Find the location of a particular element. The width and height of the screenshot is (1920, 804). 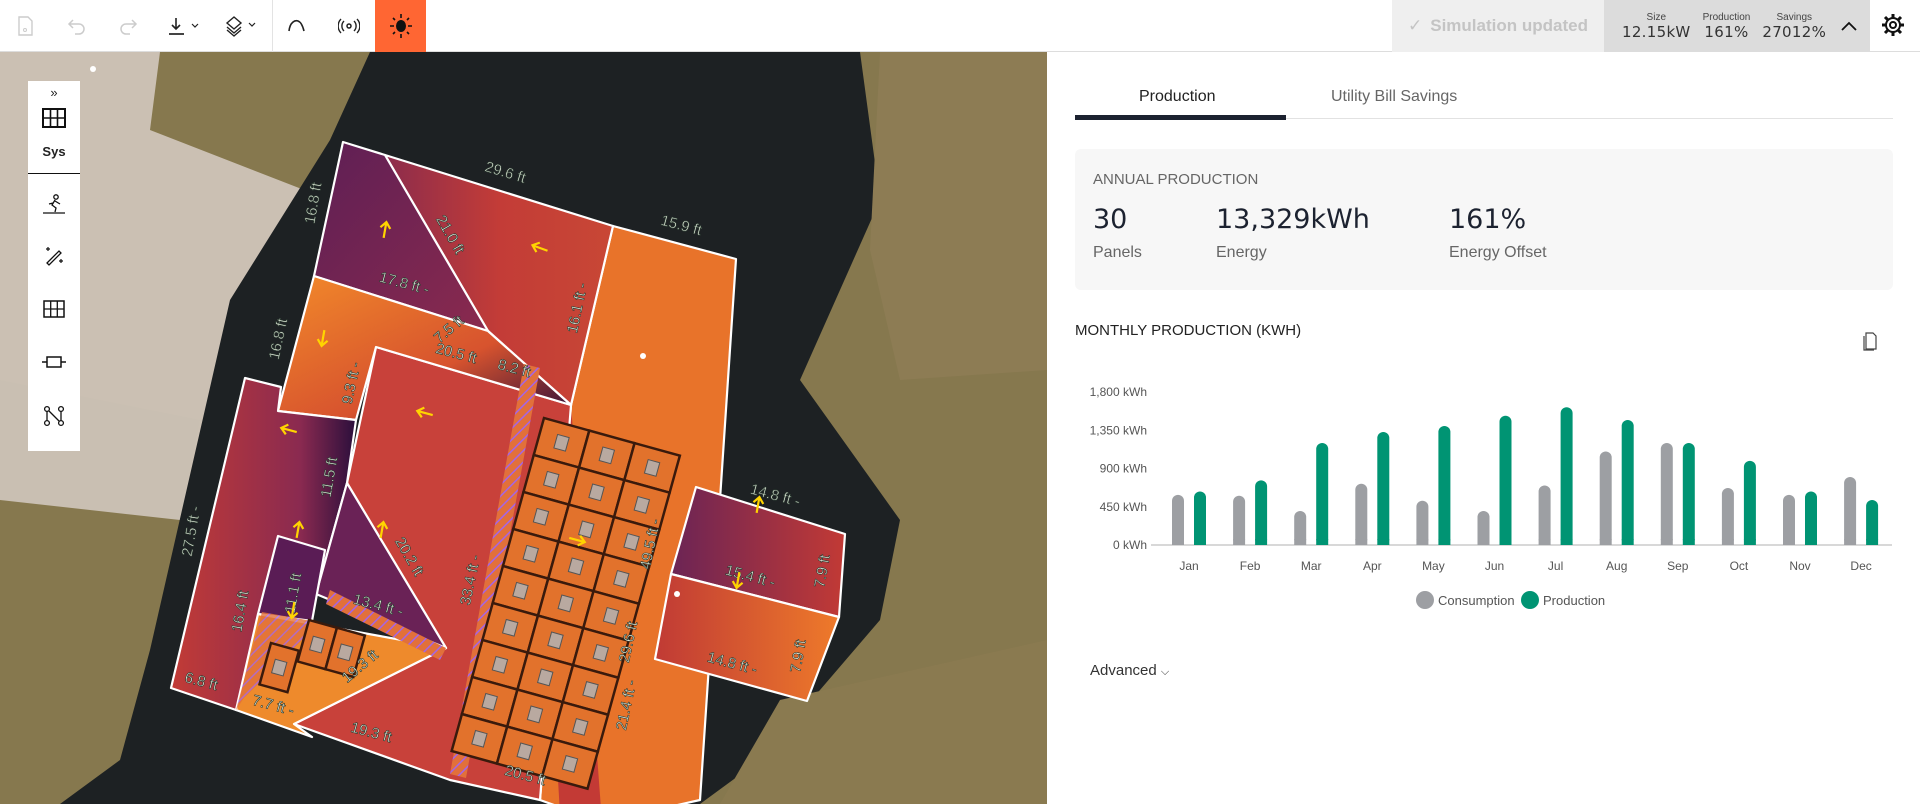

bar-production-mar is located at coordinates (1322, 494).